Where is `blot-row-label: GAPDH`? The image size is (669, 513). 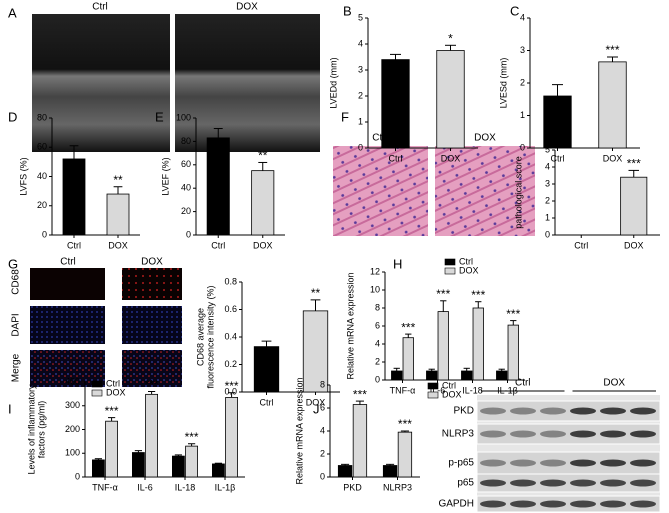 blot-row-label: GAPDH is located at coordinates (456, 504).